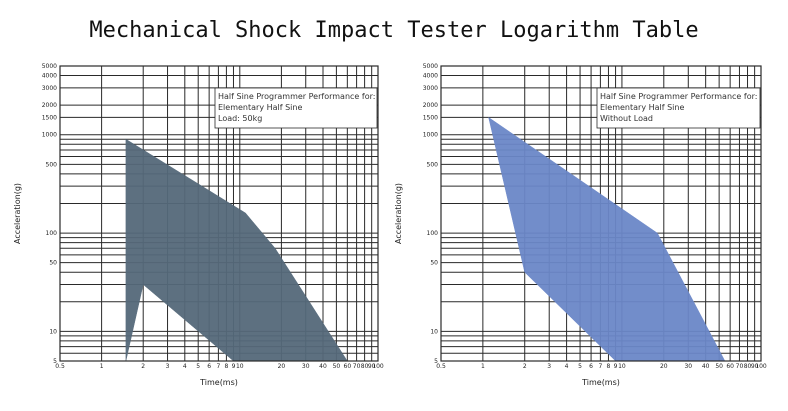  Describe the element at coordinates (626, 118) in the screenshot. I see `annotation-line: Without Load` at that location.